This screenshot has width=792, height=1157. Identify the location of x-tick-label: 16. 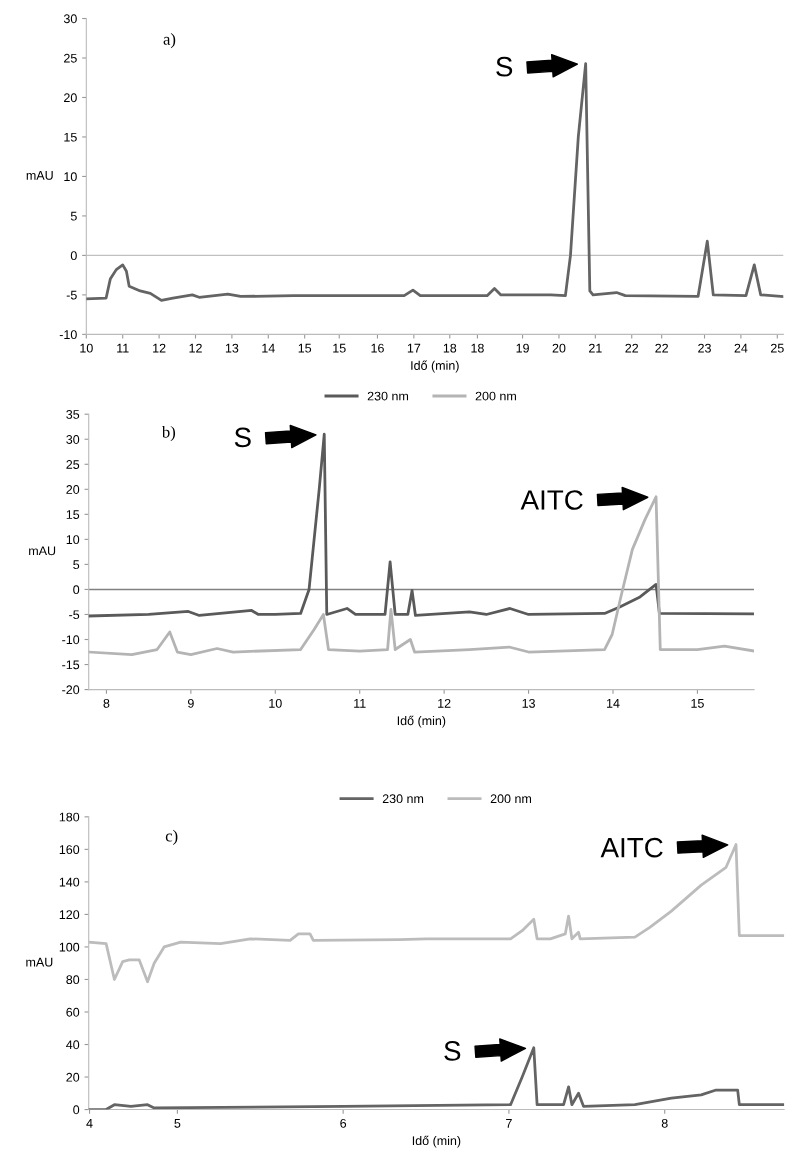
(377, 348).